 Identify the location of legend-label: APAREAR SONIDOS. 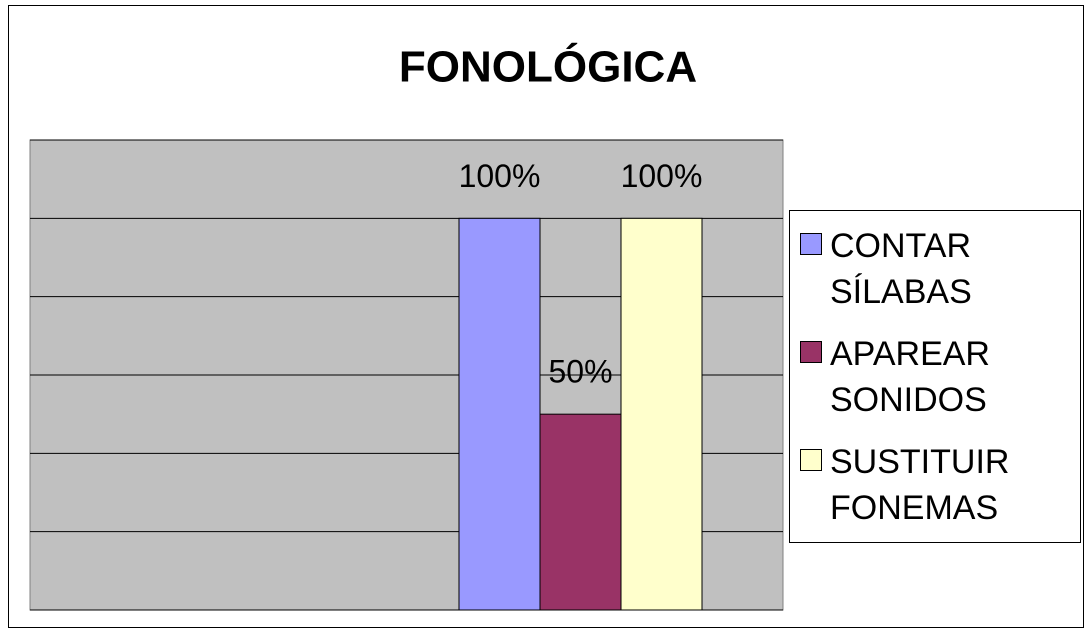
(910, 377).